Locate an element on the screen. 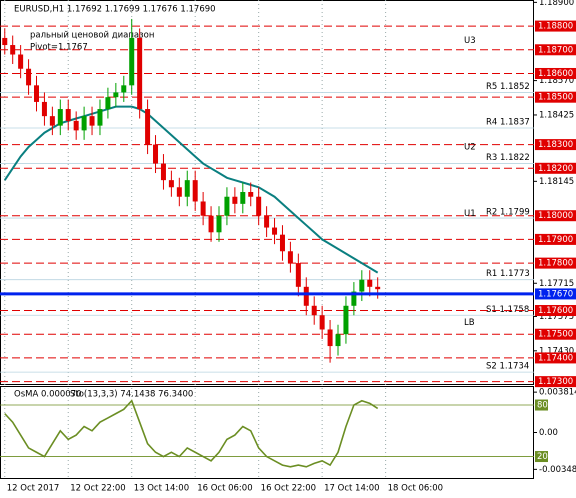 Image resolution: width=576 pixels, height=498 pixels. level-label: 1.17600 is located at coordinates (555, 311).